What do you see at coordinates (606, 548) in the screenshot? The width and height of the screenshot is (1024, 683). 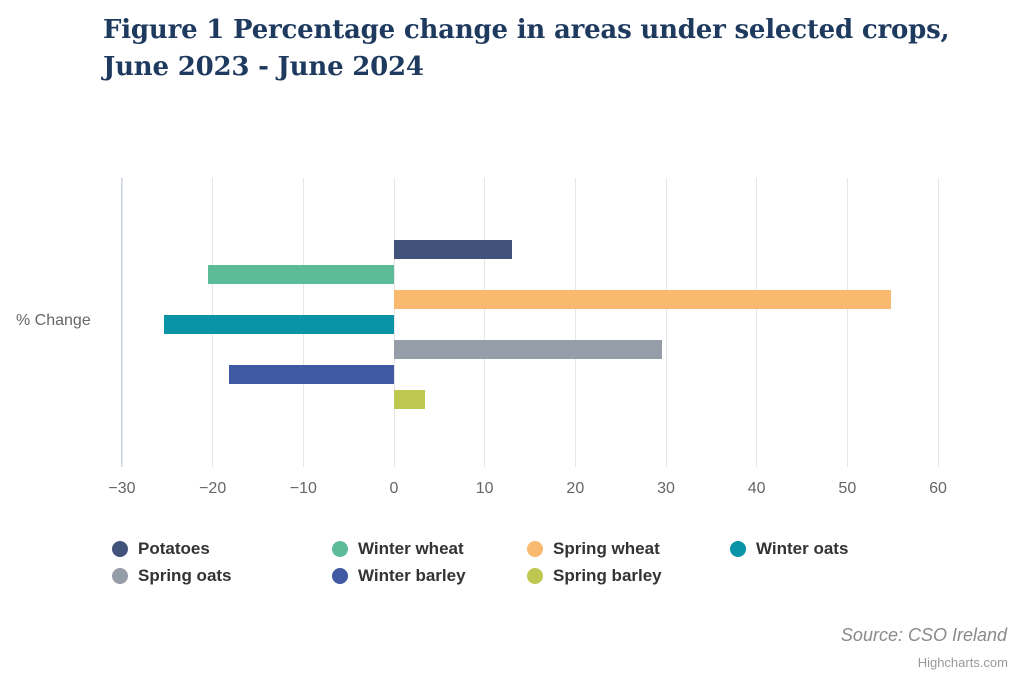 I see `legend-item-label: Spring wheat` at bounding box center [606, 548].